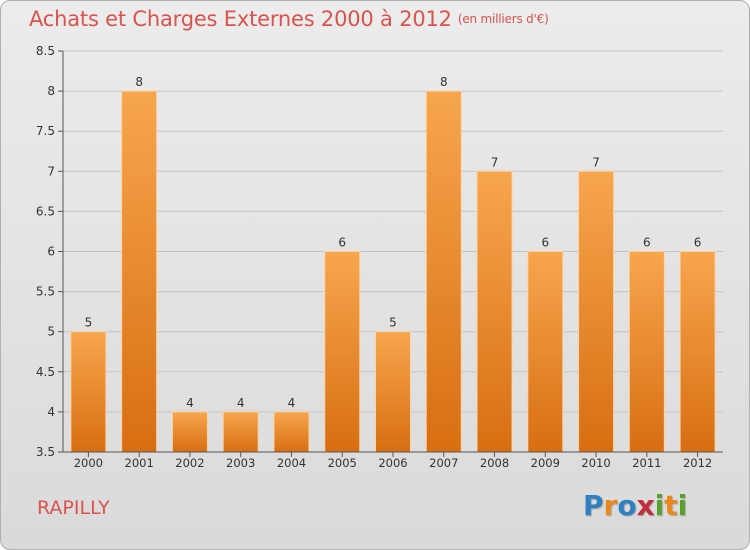 Image resolution: width=750 pixels, height=550 pixels. I want to click on commune-name: RAPILLY, so click(73, 508).